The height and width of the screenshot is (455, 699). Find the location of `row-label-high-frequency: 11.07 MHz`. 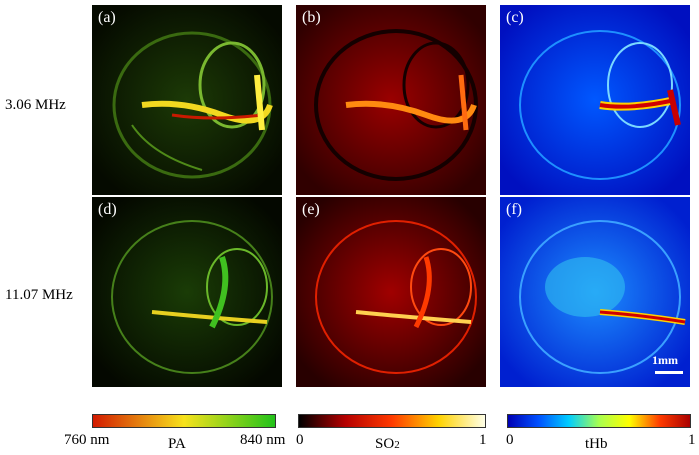

row-label-high-frequency: 11.07 MHz is located at coordinates (39, 295).